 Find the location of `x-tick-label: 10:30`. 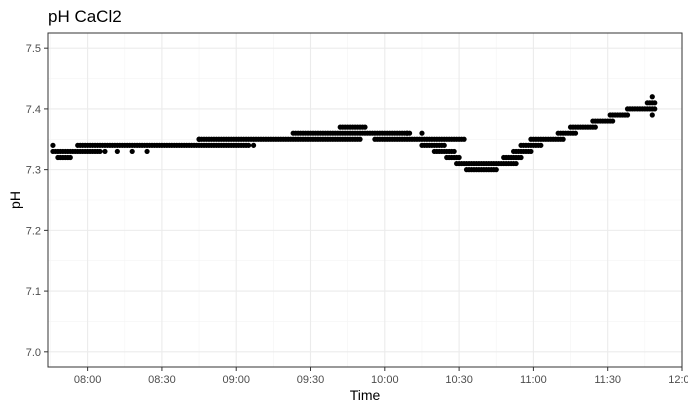

x-tick-label: 10:30 is located at coordinates (459, 380).